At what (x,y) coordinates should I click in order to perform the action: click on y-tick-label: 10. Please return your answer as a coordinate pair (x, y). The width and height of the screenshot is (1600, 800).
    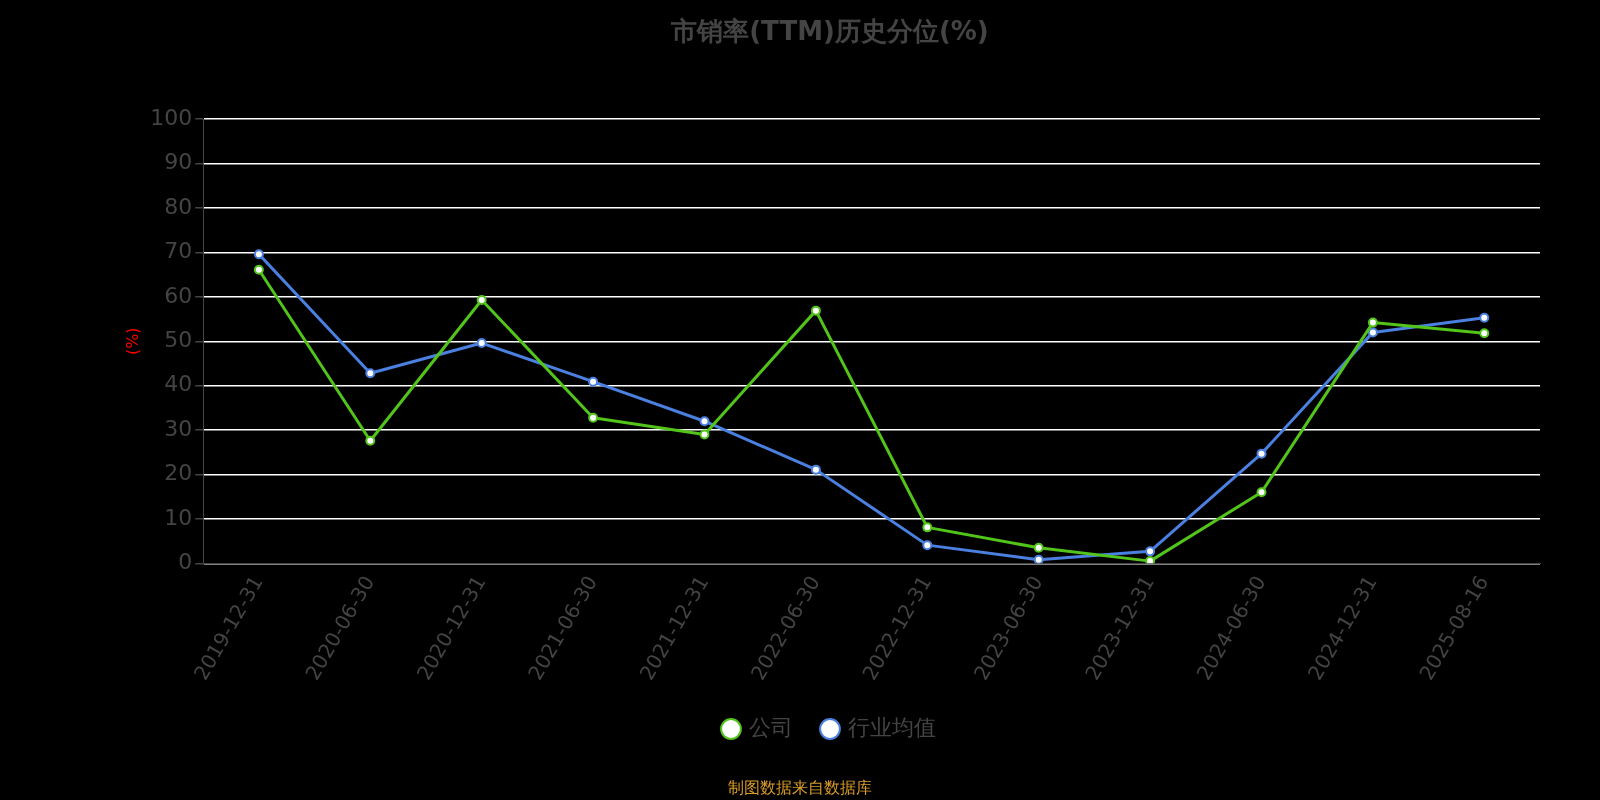
    Looking at the image, I should click on (178, 517).